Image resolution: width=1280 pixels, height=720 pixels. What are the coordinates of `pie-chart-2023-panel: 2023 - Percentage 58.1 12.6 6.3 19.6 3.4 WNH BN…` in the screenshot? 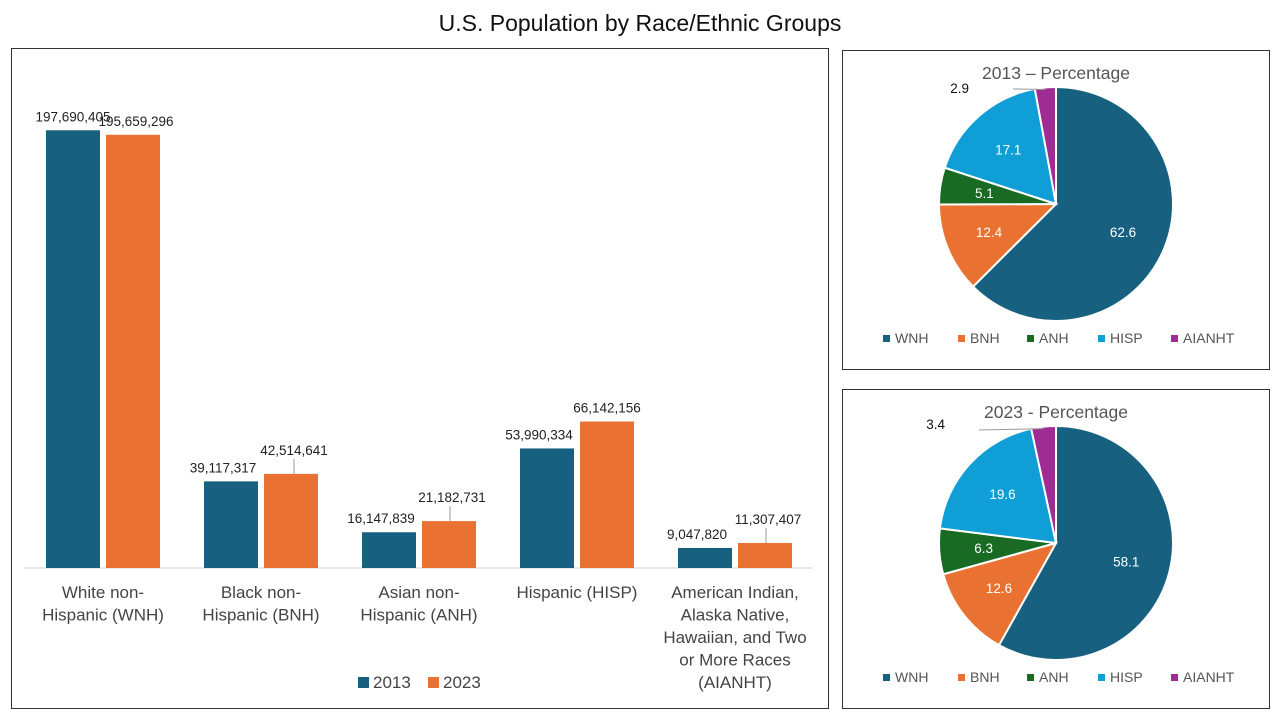 It's located at (1056, 549).